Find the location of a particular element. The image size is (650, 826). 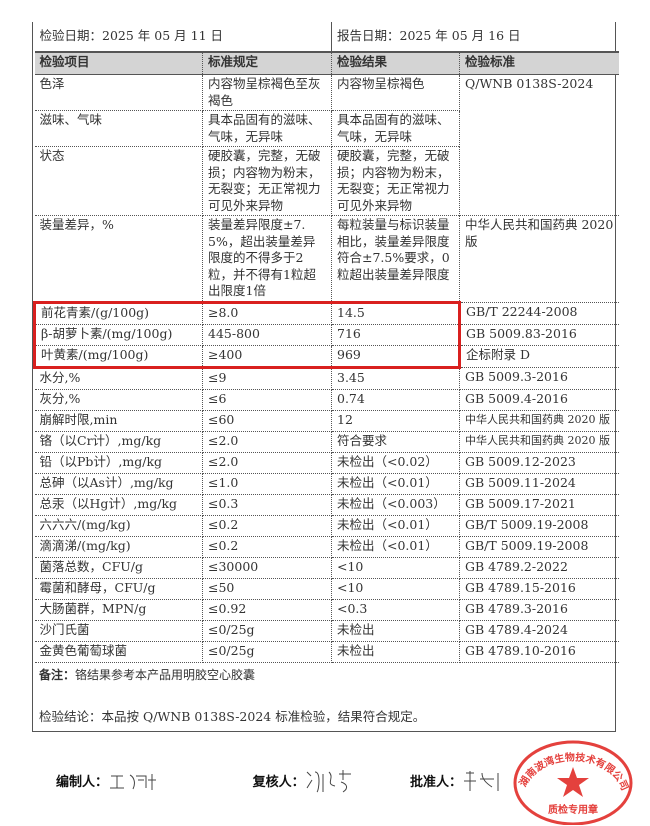

standard-value: GB 5009.4-2016 is located at coordinates (539, 399).